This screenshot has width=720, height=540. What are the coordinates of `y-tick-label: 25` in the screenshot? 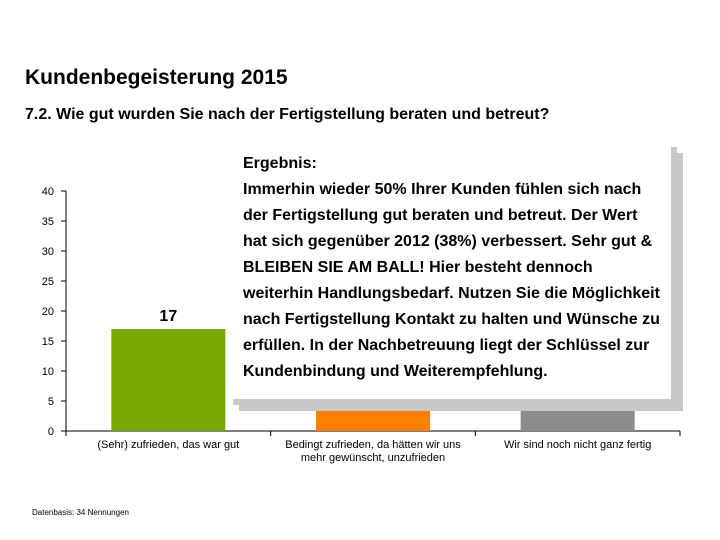 It's located at (48, 282).